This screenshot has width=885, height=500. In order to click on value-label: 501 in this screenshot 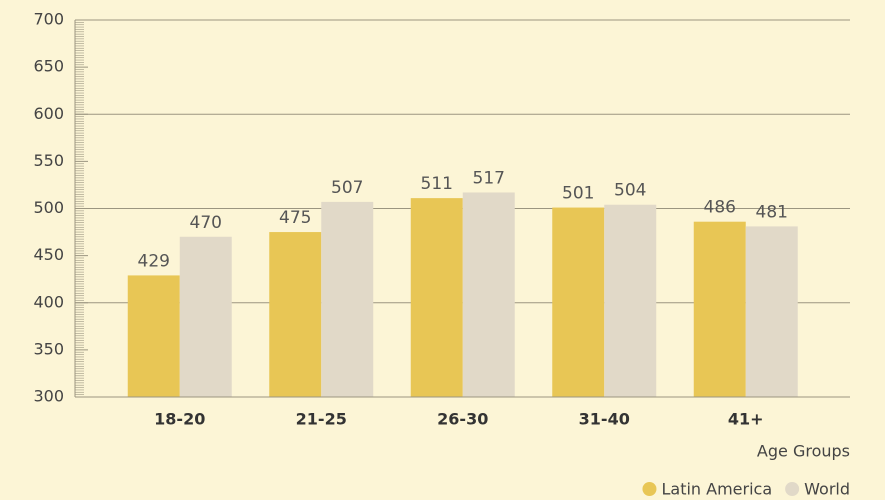, I will do `click(578, 194)`.